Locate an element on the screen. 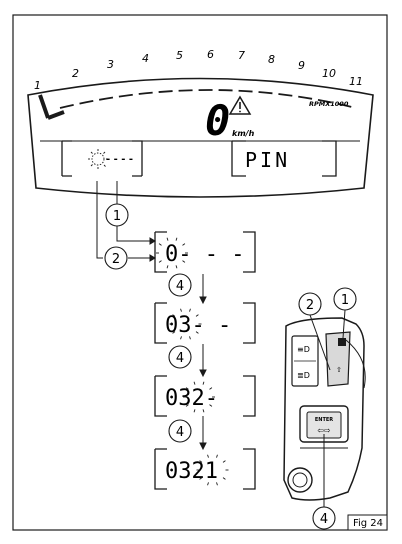  pin-digits: 032- is located at coordinates (191, 398).